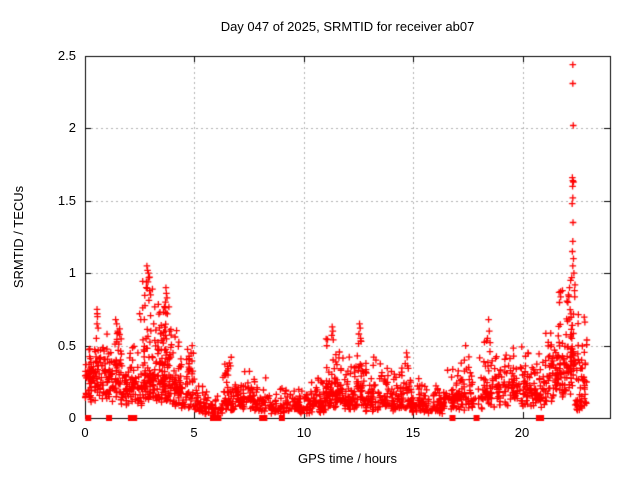  What do you see at coordinates (66, 345) in the screenshot?
I see `y-tick-label-0_5: 0.5` at bounding box center [66, 345].